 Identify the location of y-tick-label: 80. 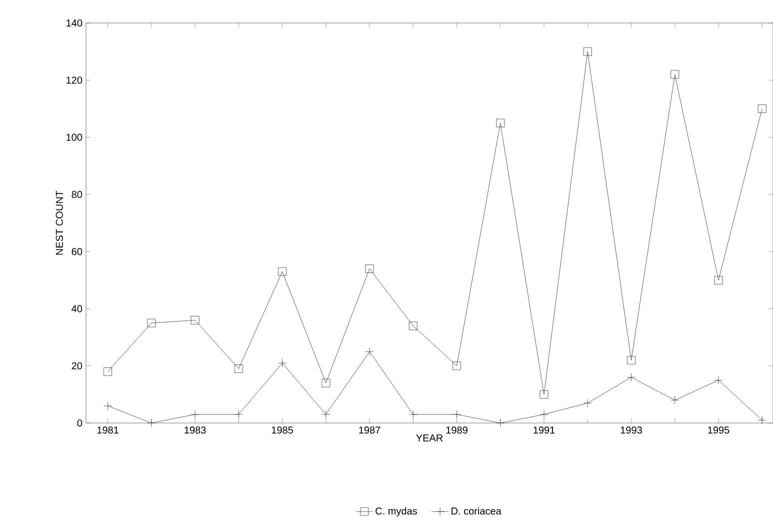
(77, 194).